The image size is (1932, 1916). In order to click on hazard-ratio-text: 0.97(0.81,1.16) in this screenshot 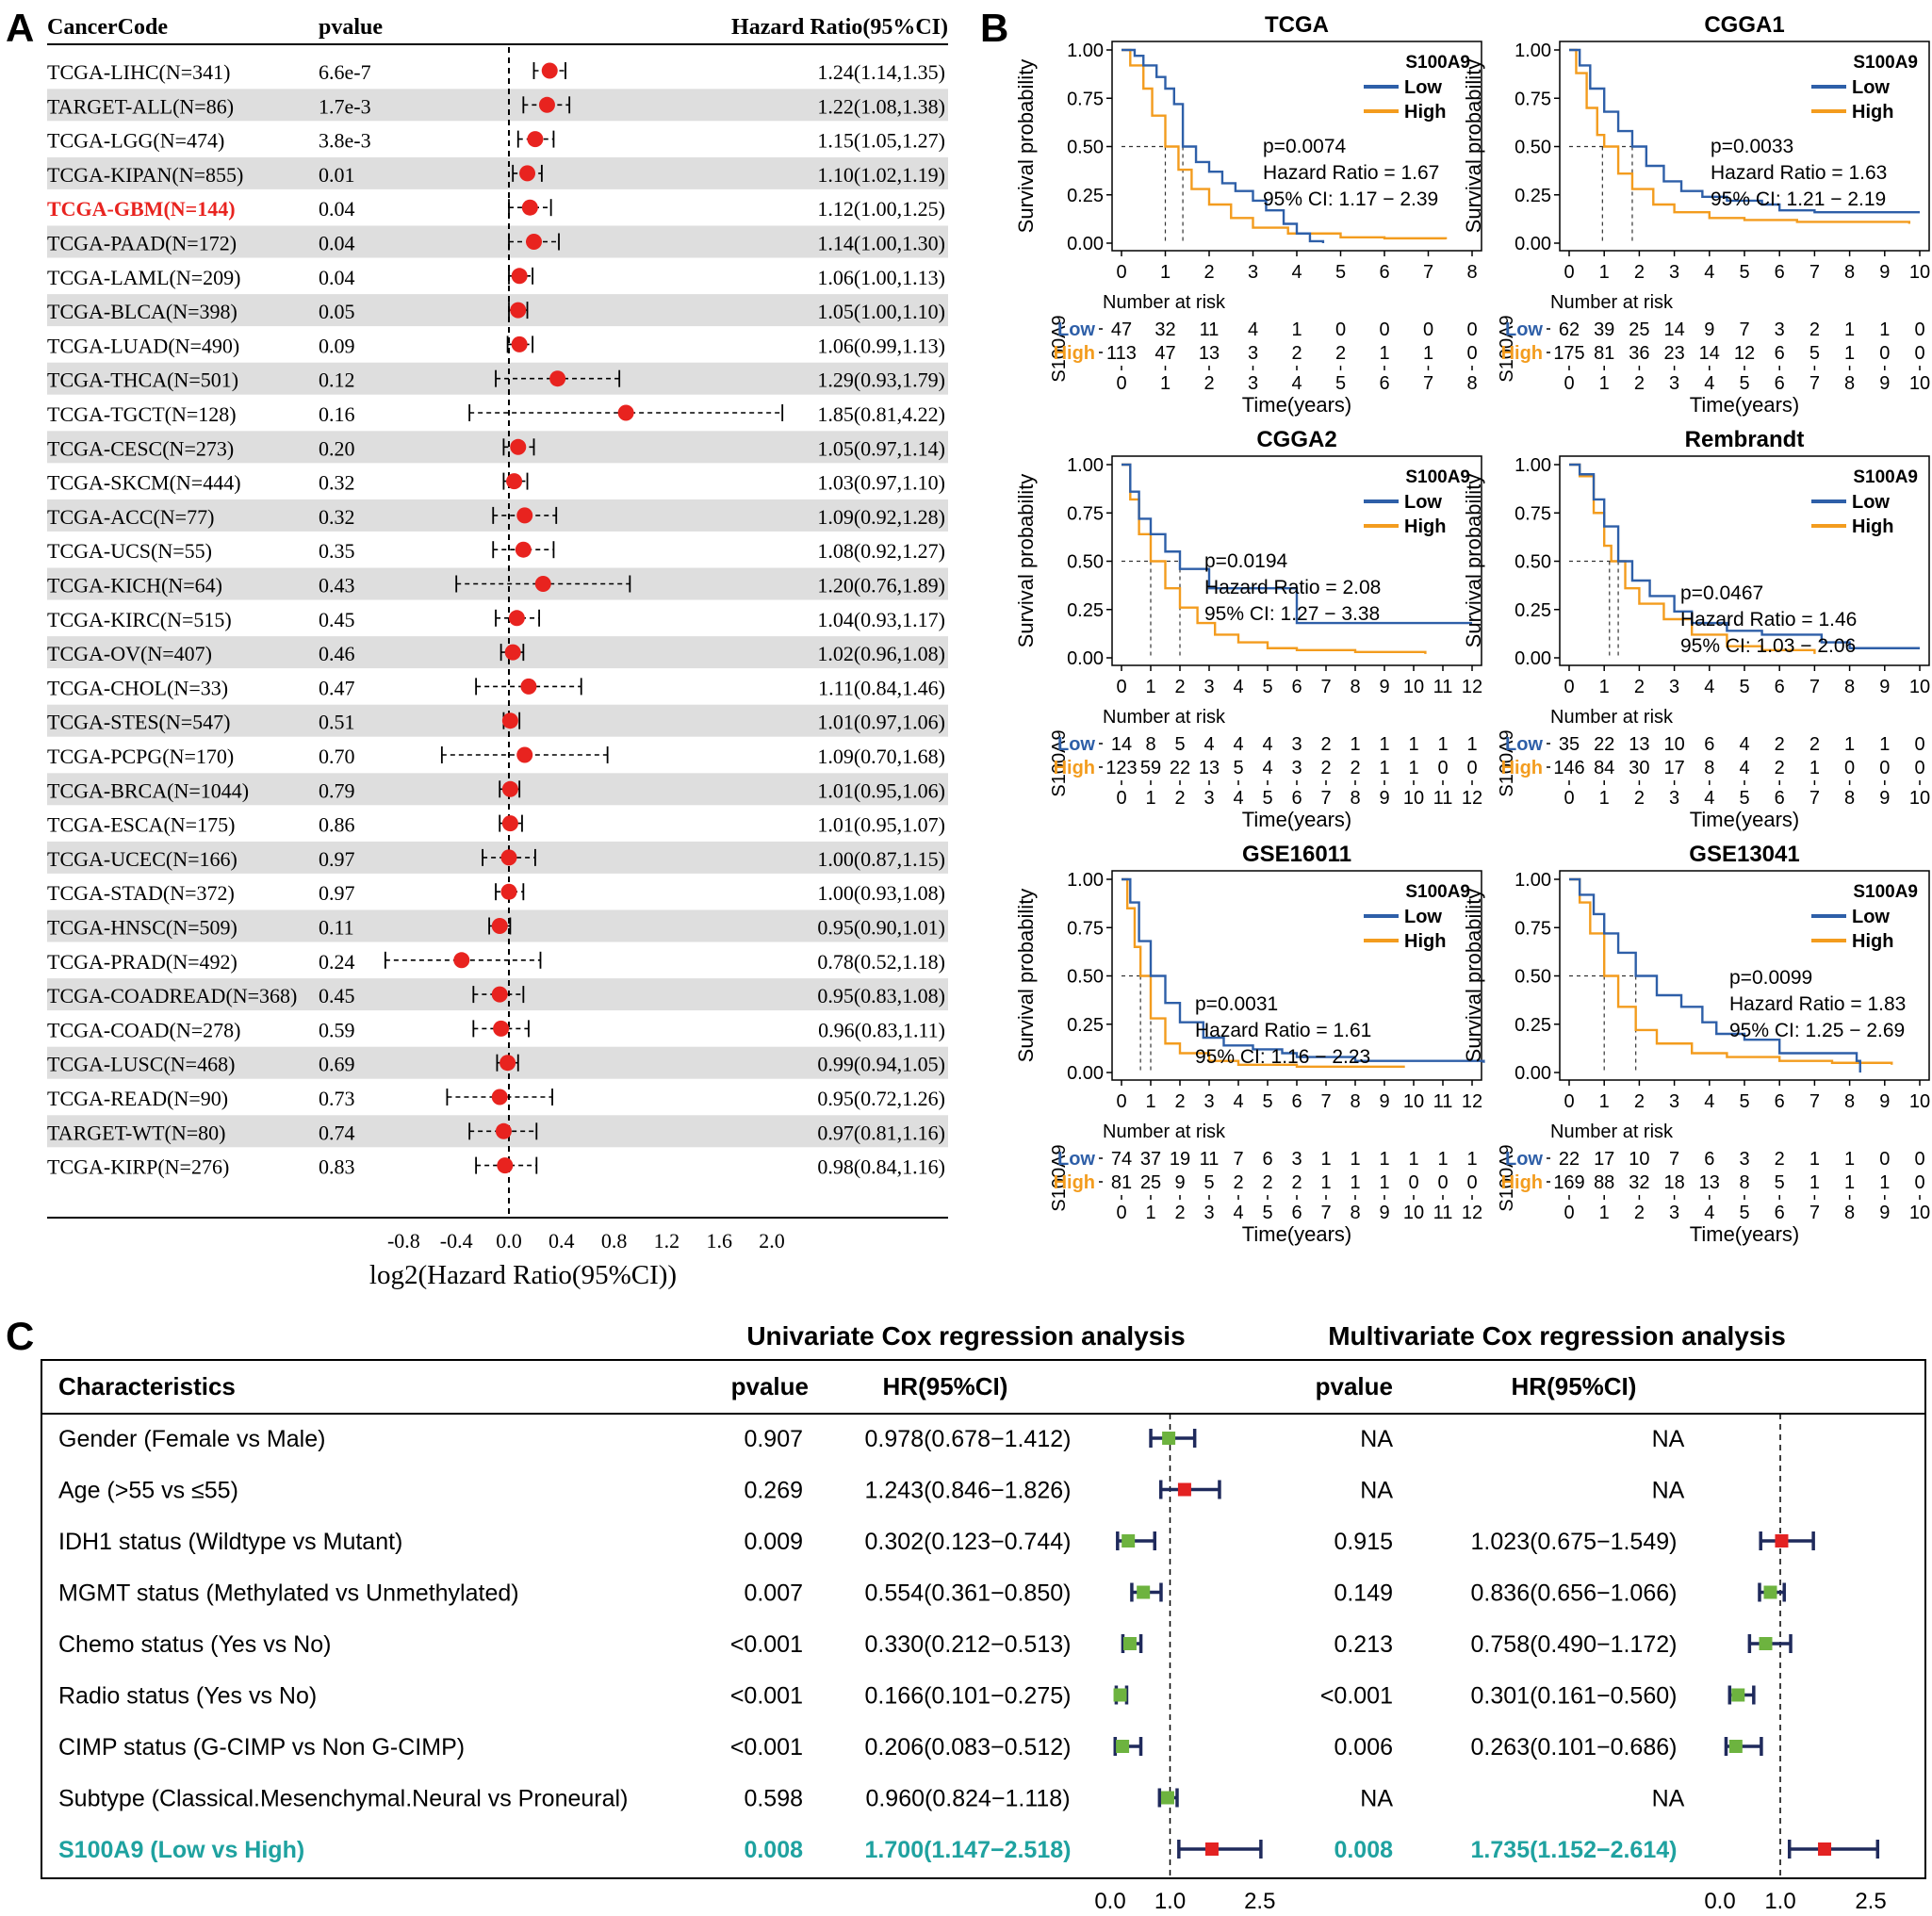, I will do `click(881, 1132)`.